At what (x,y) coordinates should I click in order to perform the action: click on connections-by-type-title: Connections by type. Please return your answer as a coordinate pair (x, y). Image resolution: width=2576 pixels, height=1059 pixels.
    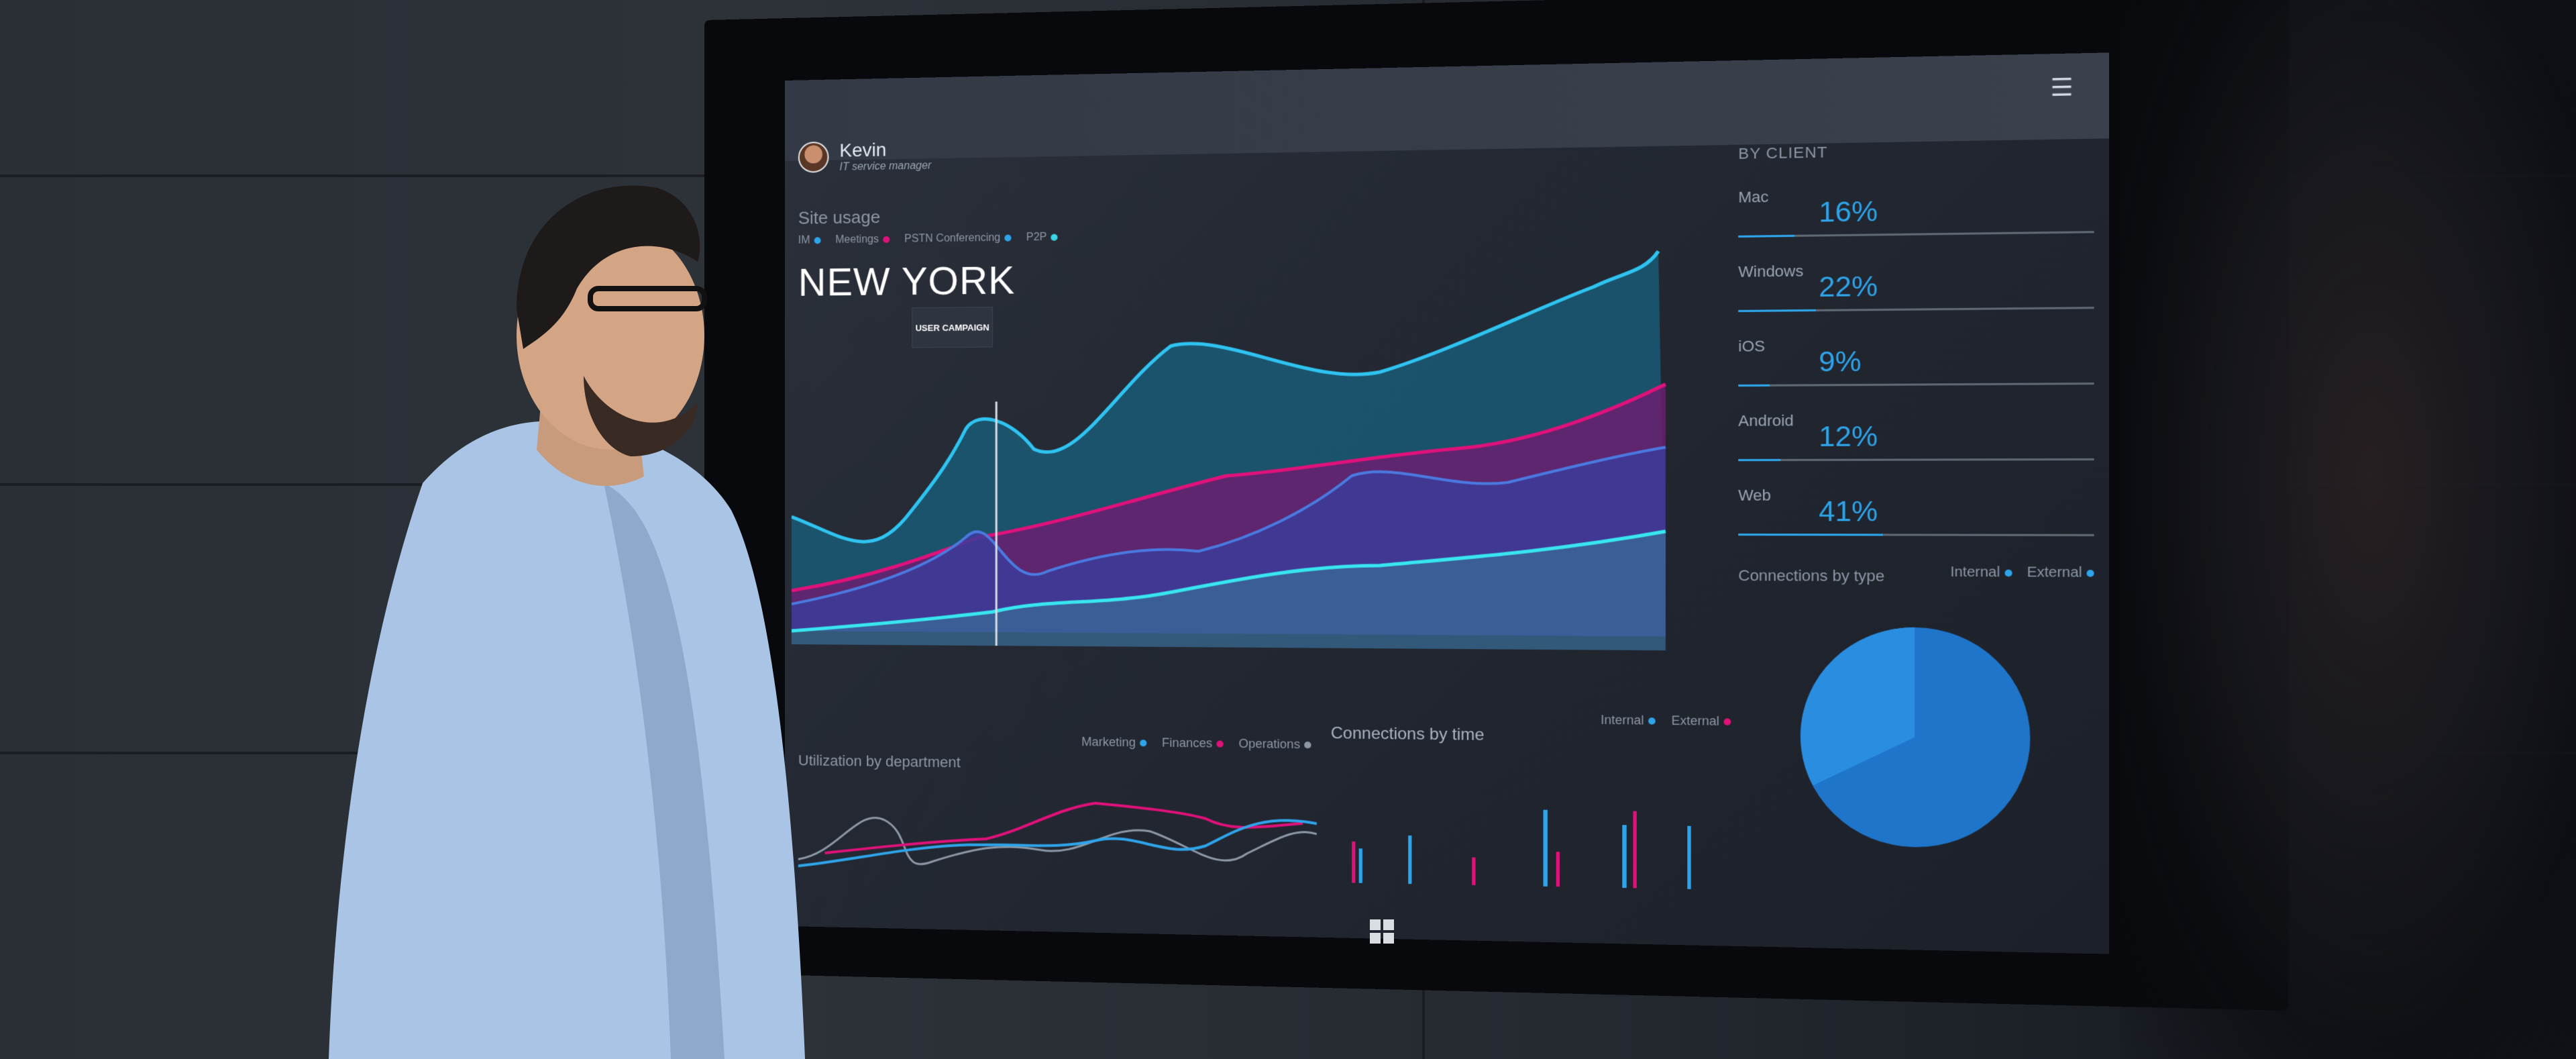
    Looking at the image, I should click on (1811, 575).